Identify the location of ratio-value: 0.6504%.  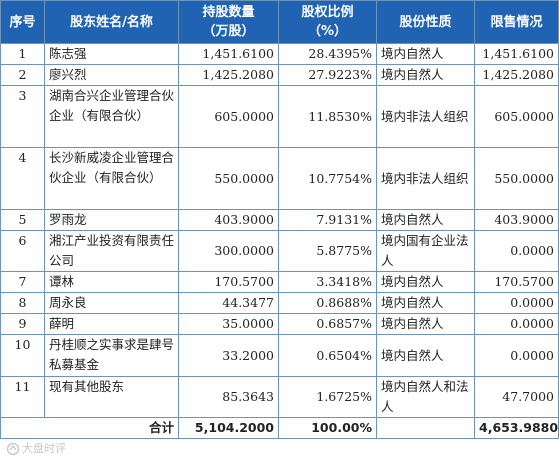
(327, 355).